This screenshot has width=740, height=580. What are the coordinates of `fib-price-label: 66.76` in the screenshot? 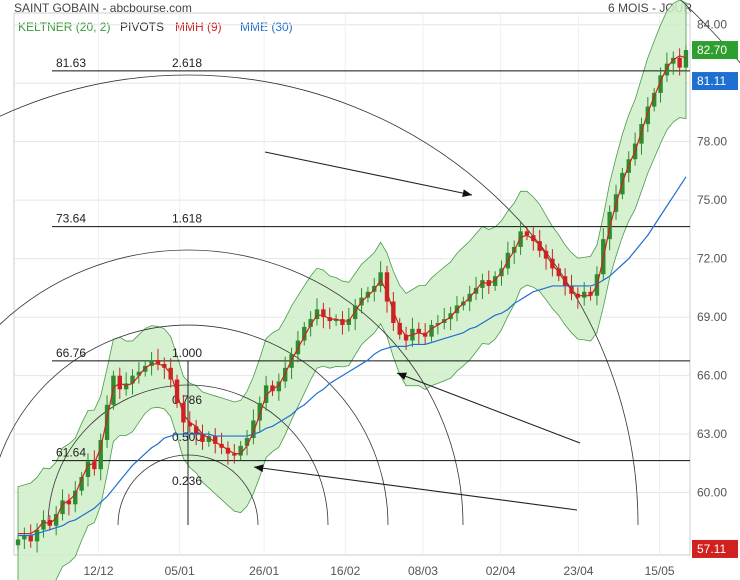 It's located at (71, 353).